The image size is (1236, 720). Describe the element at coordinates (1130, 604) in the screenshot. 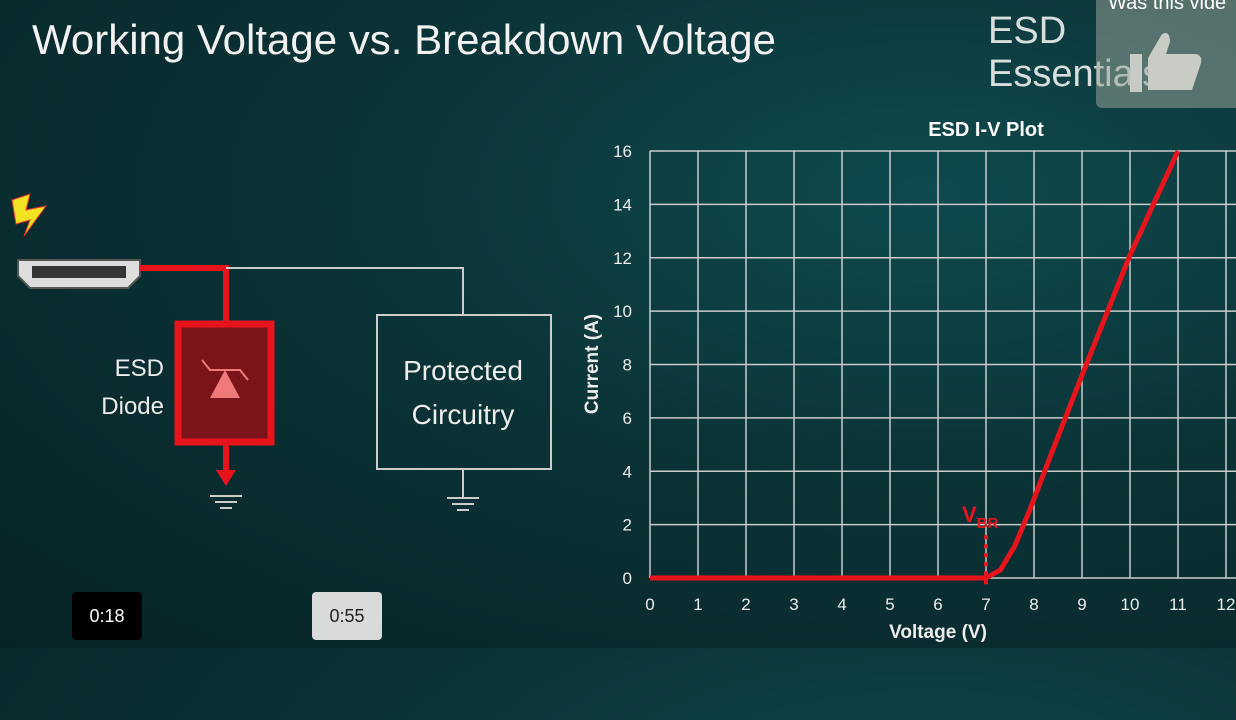

I see `x-tick-label: 10` at that location.